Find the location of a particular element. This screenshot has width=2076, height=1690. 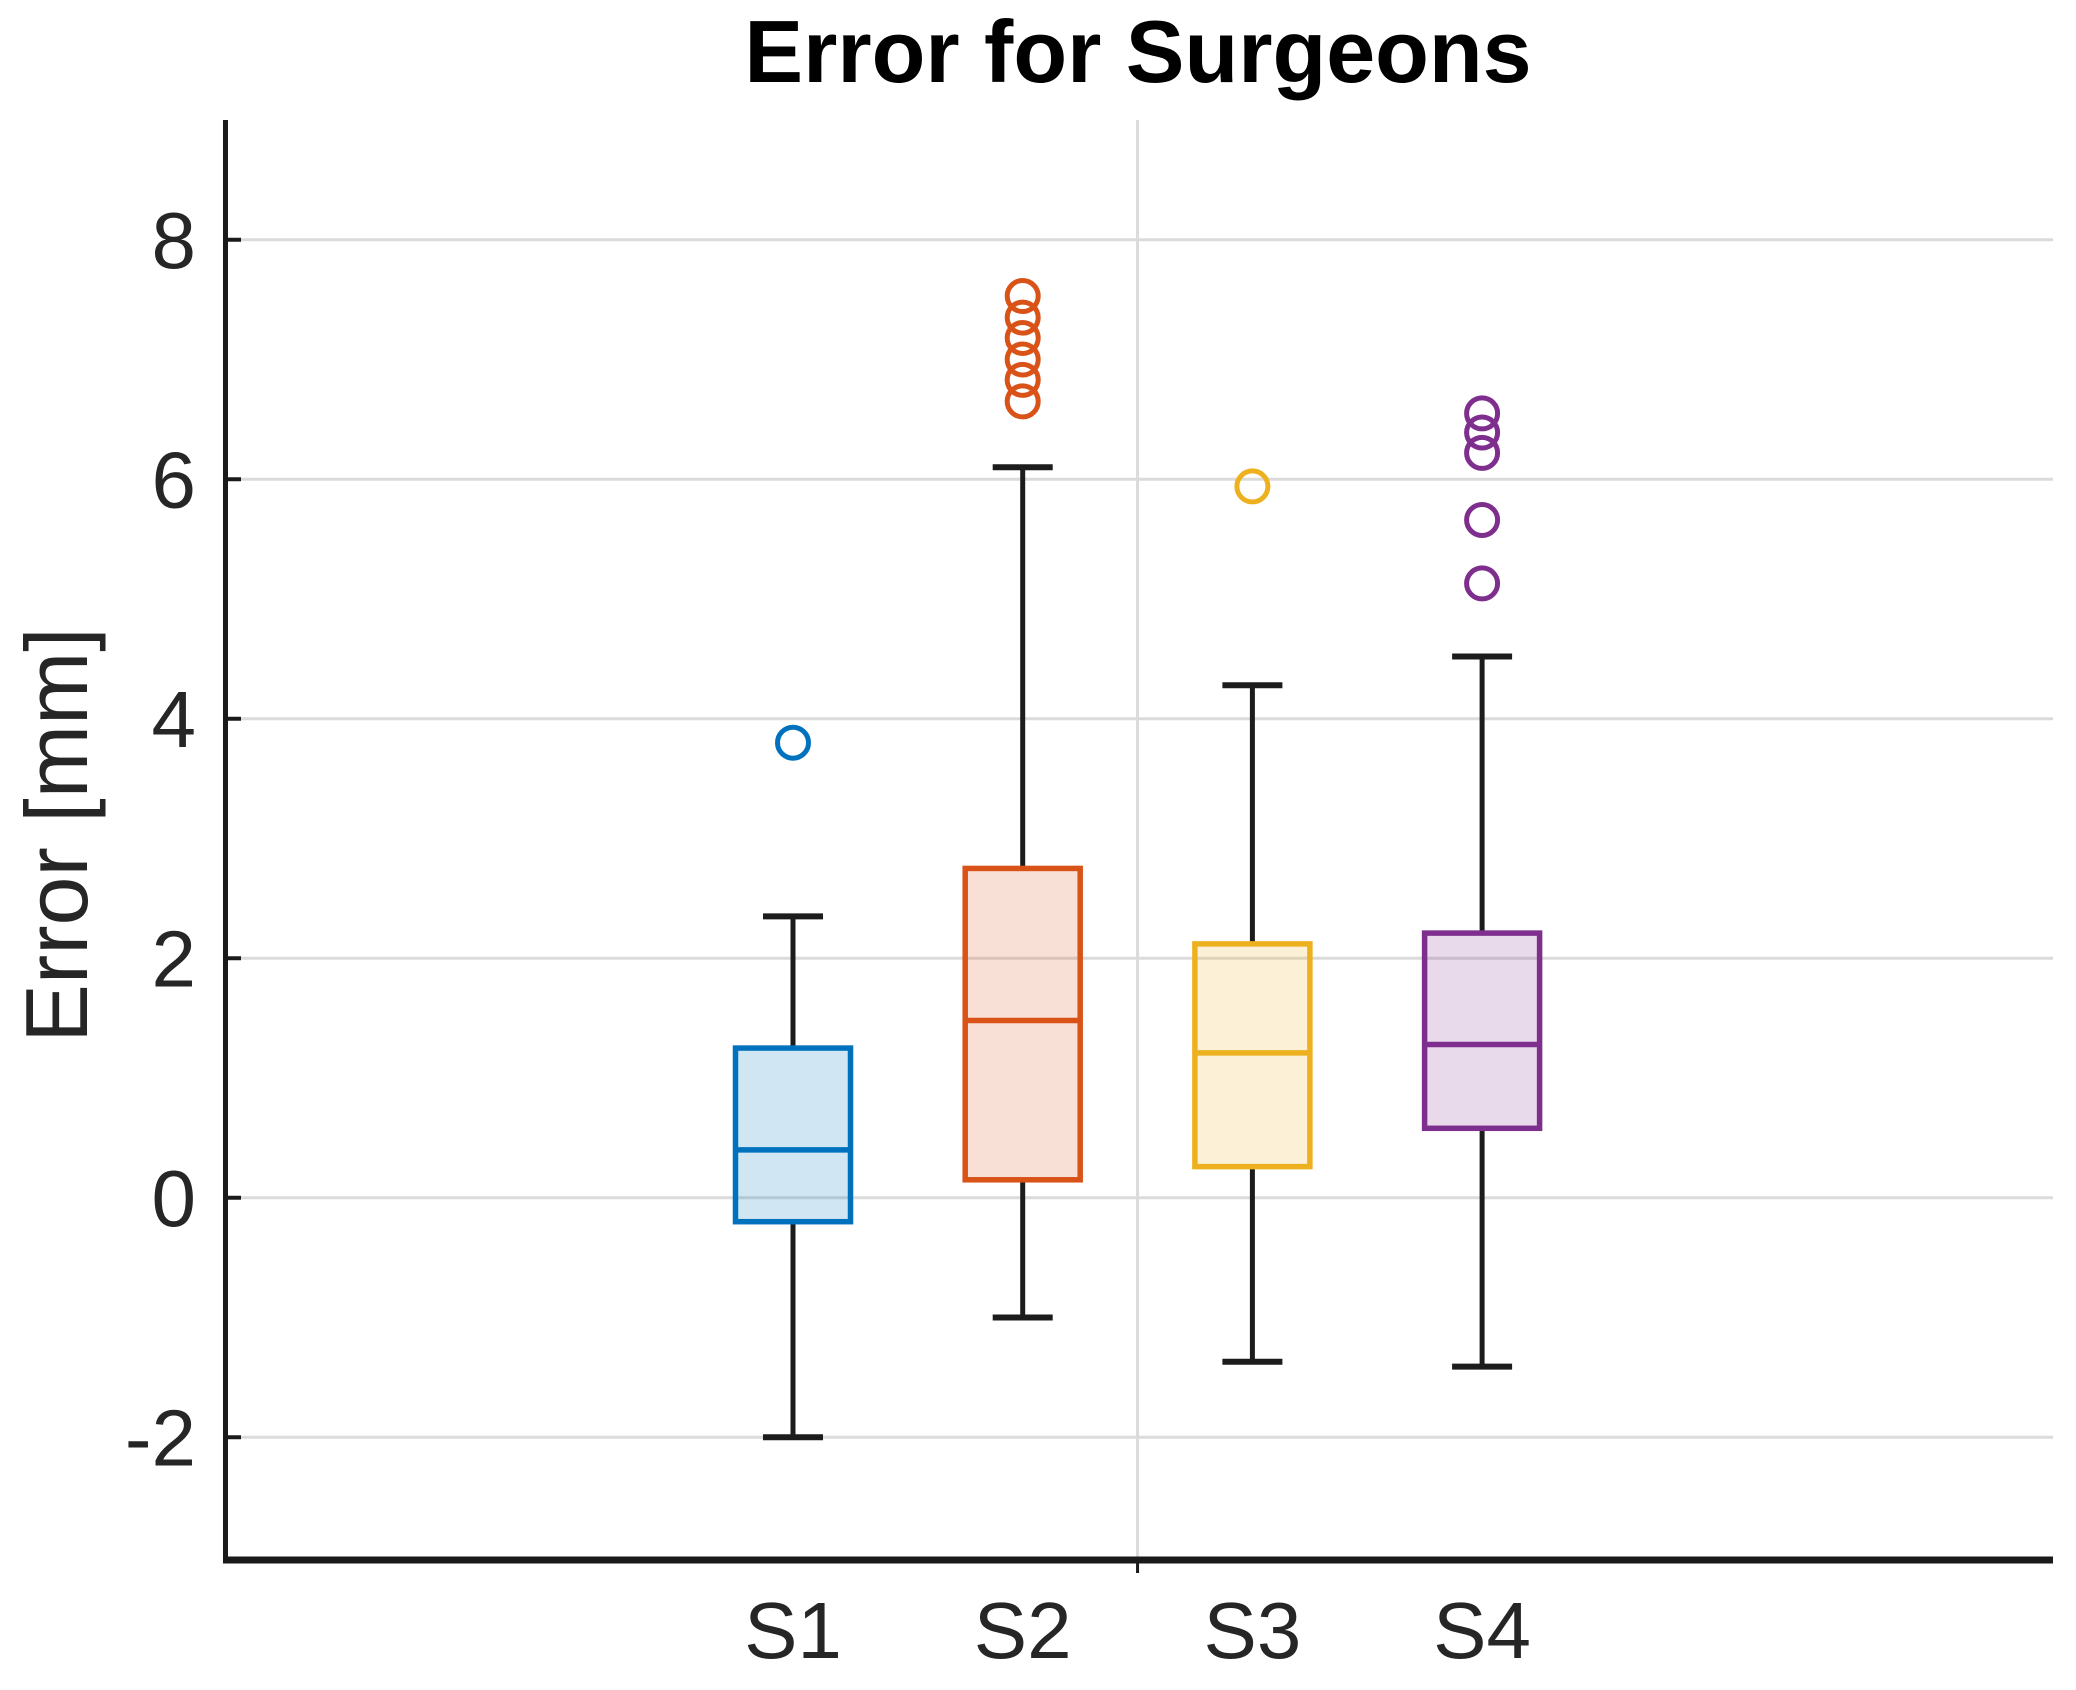

y-tick-label-8: 8 is located at coordinates (174, 240).